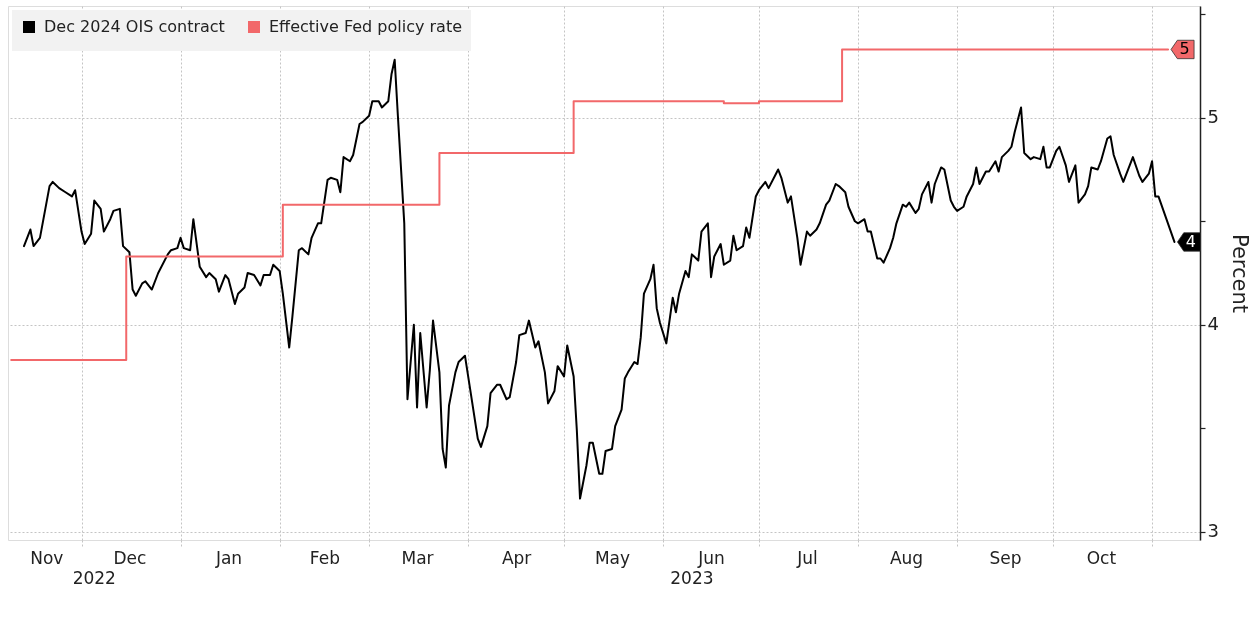  Describe the element at coordinates (417, 557) in the screenshot. I see `x-tick-label: Mar` at that location.